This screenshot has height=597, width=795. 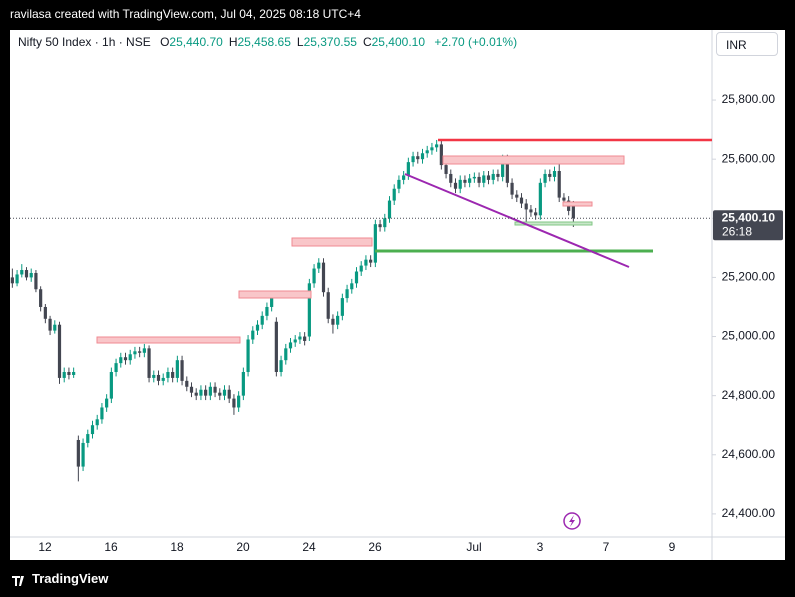 I want to click on y-tick-label: 25,800.00, so click(x=749, y=99).